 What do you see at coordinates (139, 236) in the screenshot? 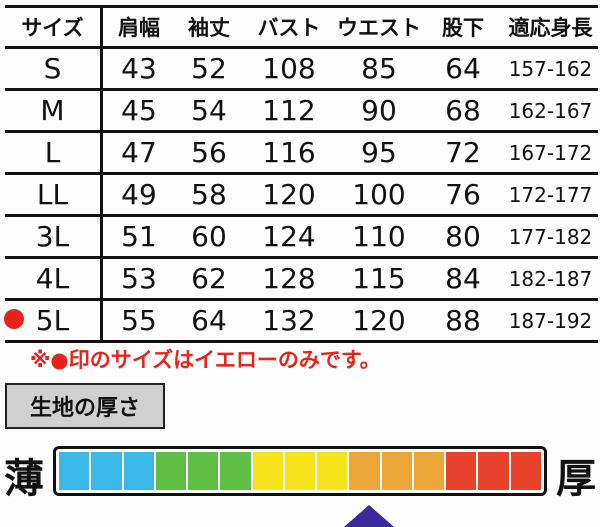
I see `table-cell: 51` at bounding box center [139, 236].